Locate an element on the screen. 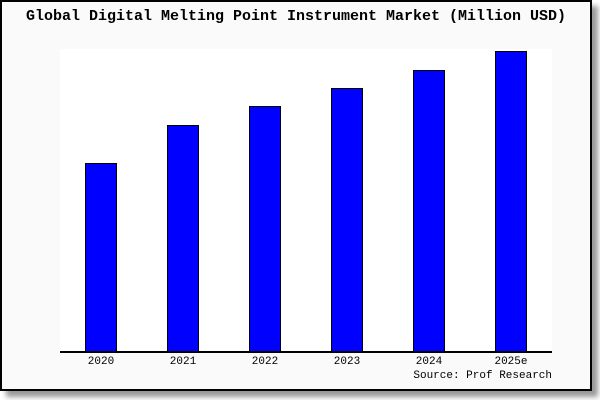  x-tick-label-2024: 2024 is located at coordinates (429, 362).